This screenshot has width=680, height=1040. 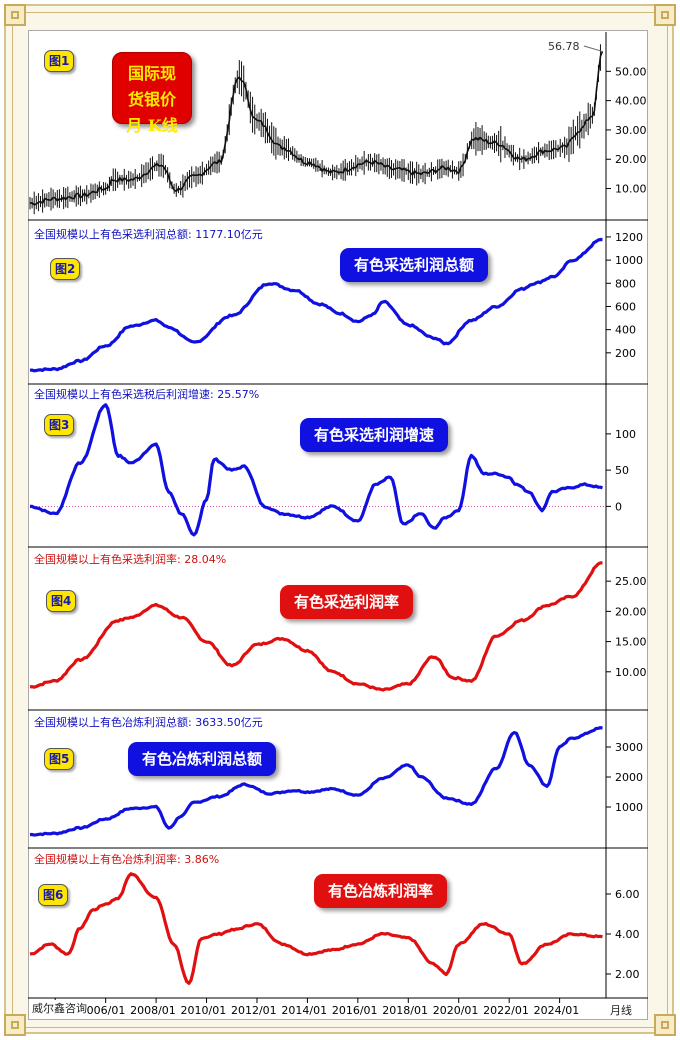 I want to click on y-tick-label: 4.00, so click(x=627, y=934).